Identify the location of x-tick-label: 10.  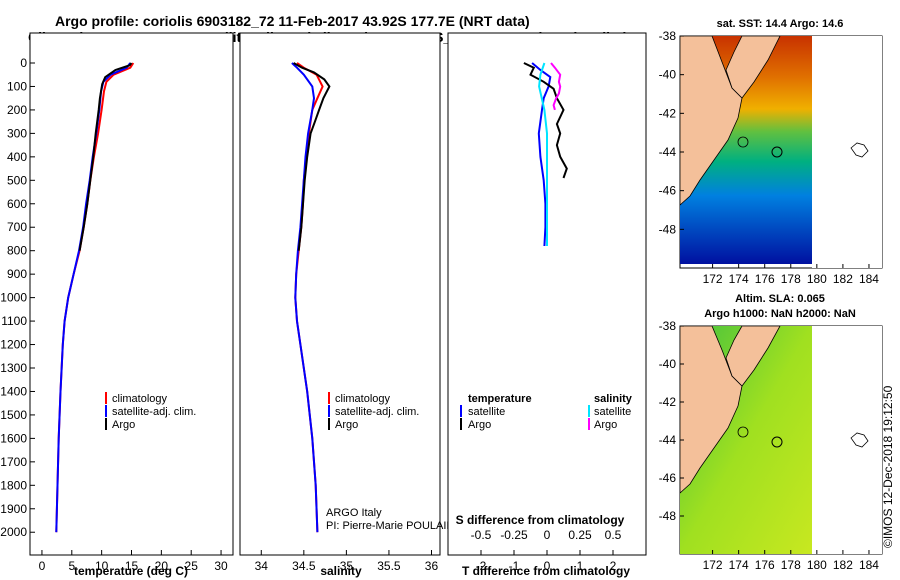
(102, 566).